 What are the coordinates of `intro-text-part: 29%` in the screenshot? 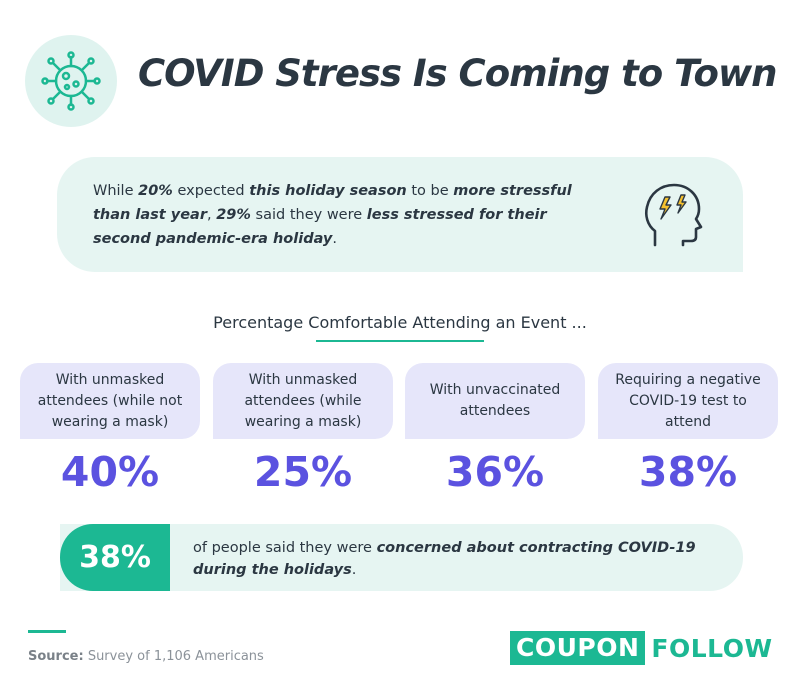 It's located at (233, 215).